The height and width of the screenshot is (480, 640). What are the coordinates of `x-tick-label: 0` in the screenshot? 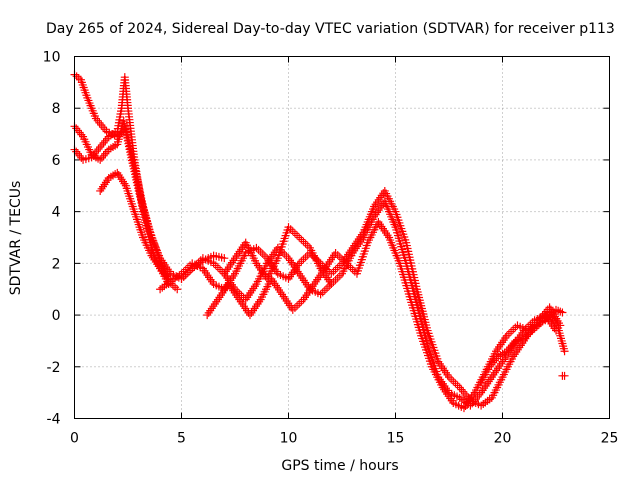 It's located at (74, 439).